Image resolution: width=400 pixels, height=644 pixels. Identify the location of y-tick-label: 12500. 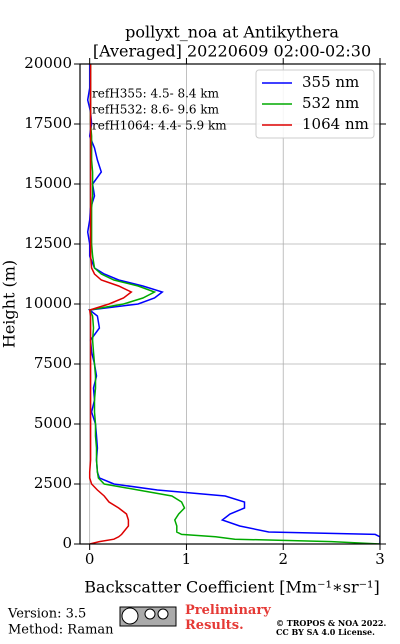
(48, 243).